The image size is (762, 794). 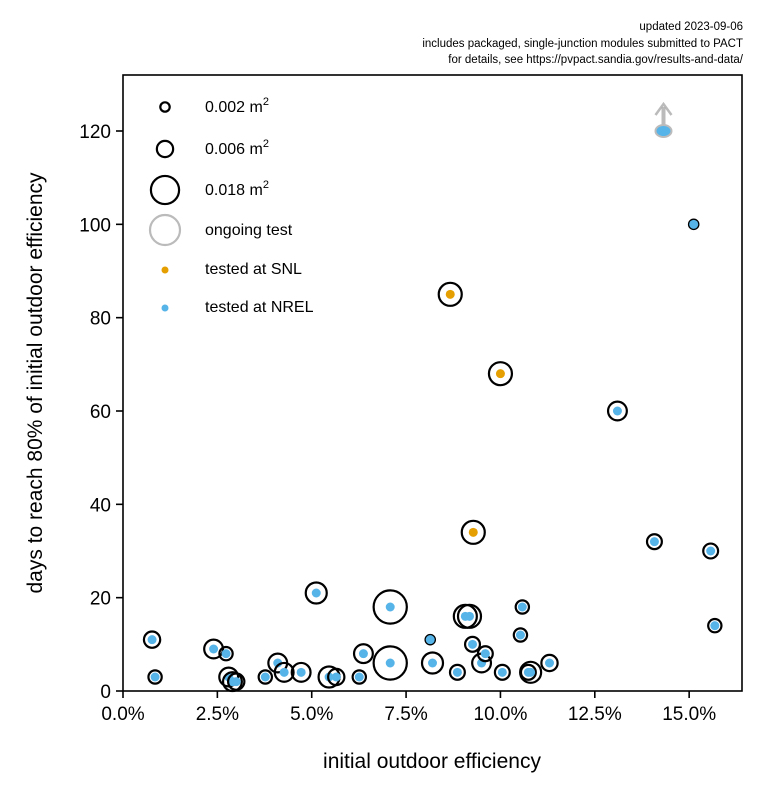 What do you see at coordinates (165, 230) in the screenshot?
I see `legend-ongoing-marker` at bounding box center [165, 230].